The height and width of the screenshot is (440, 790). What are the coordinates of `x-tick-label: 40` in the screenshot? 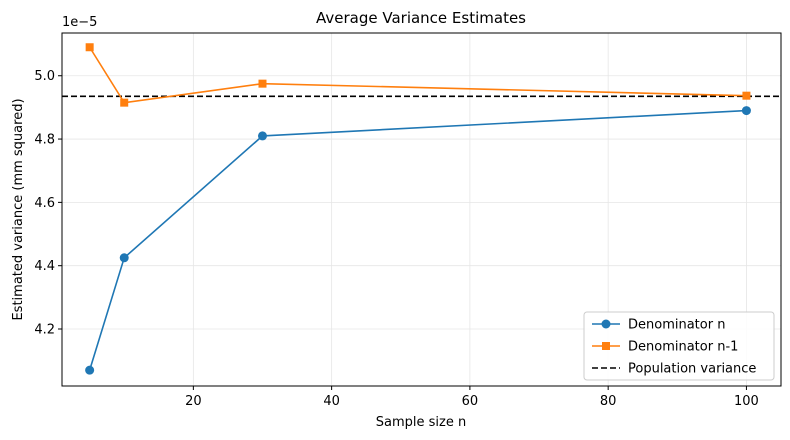 It's located at (331, 401).